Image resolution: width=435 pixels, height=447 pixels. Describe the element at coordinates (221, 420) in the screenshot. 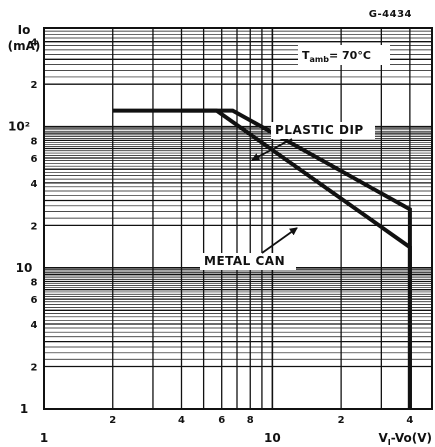

I see `x-tick-label: 6` at that location.